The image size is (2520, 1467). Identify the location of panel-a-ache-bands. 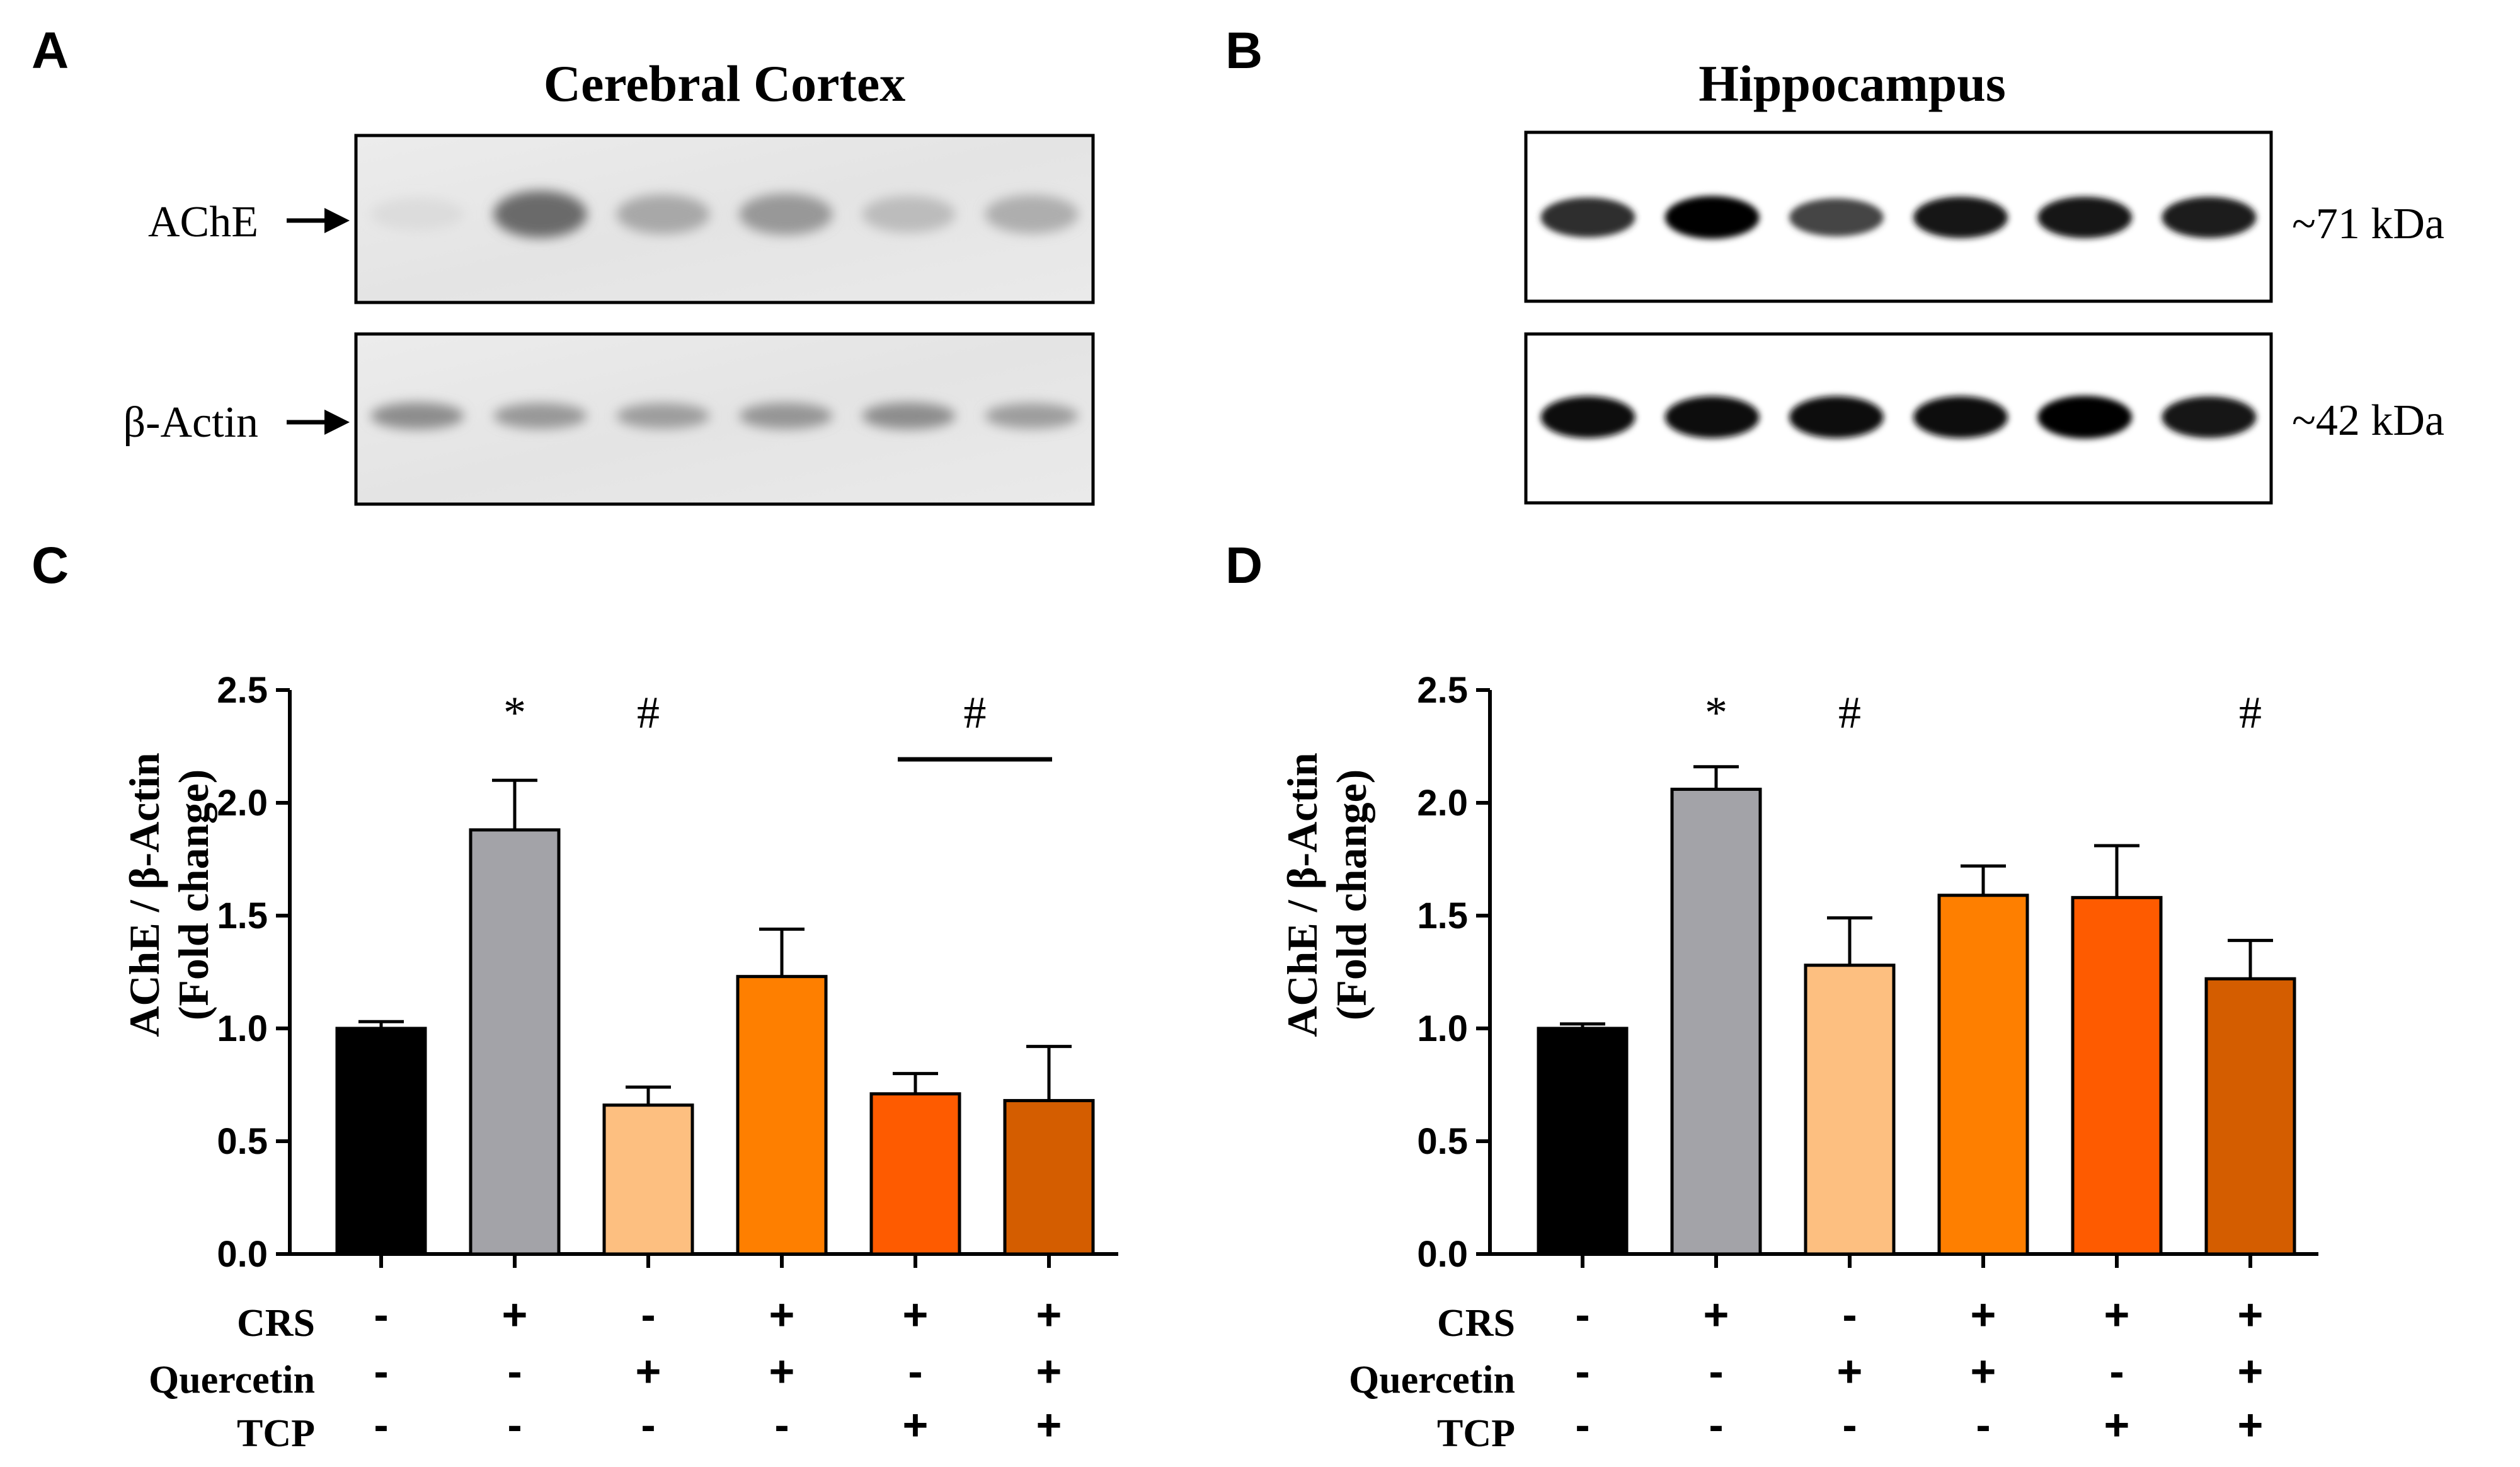
(724, 214).